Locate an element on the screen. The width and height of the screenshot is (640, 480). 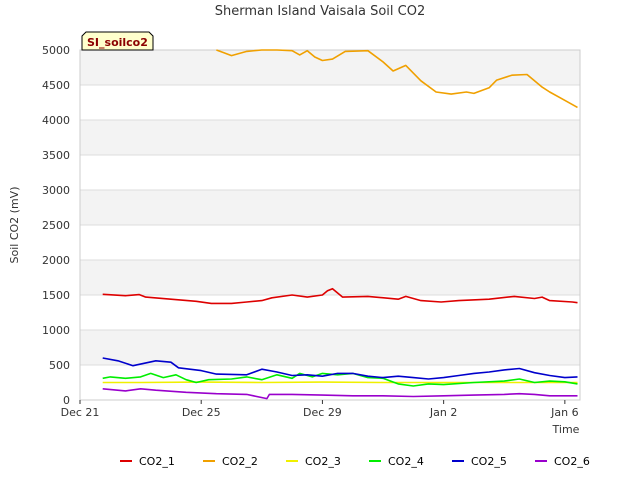
legend-label: CO2_4 is located at coordinates (406, 461).